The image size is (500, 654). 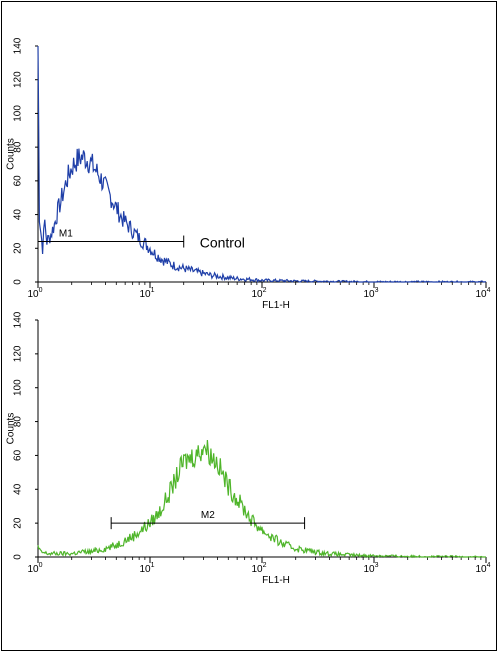 What do you see at coordinates (18, 248) in the screenshot?
I see `panel-1-y-tick-label: 20` at bounding box center [18, 248].